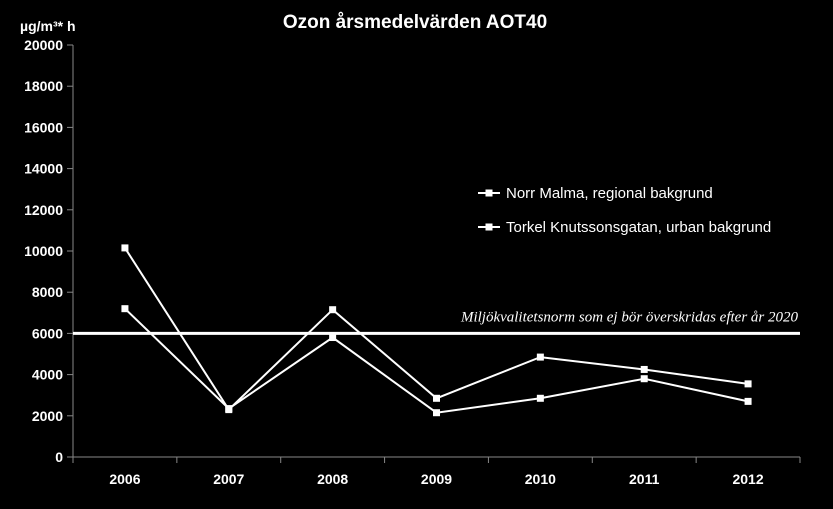  I want to click on y-axis-unit-label: µg/m³* h, so click(48, 26).